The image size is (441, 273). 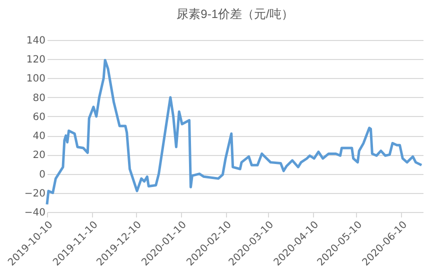 What do you see at coordinates (42, 174) in the screenshot?
I see `y-tick-label: 0` at bounding box center [42, 174].